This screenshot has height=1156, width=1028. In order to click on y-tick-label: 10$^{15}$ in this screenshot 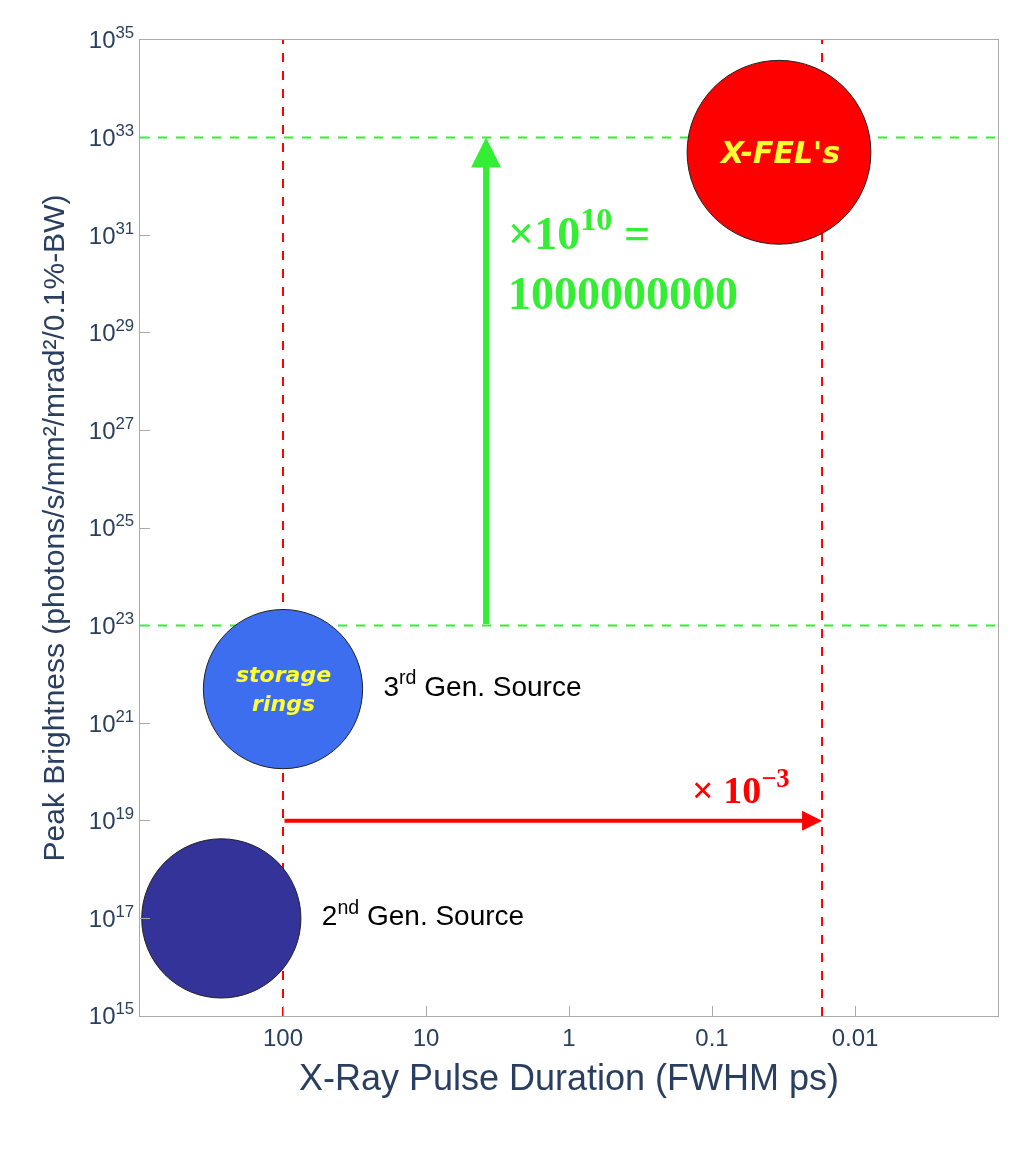, I will do `click(111, 1014)`.